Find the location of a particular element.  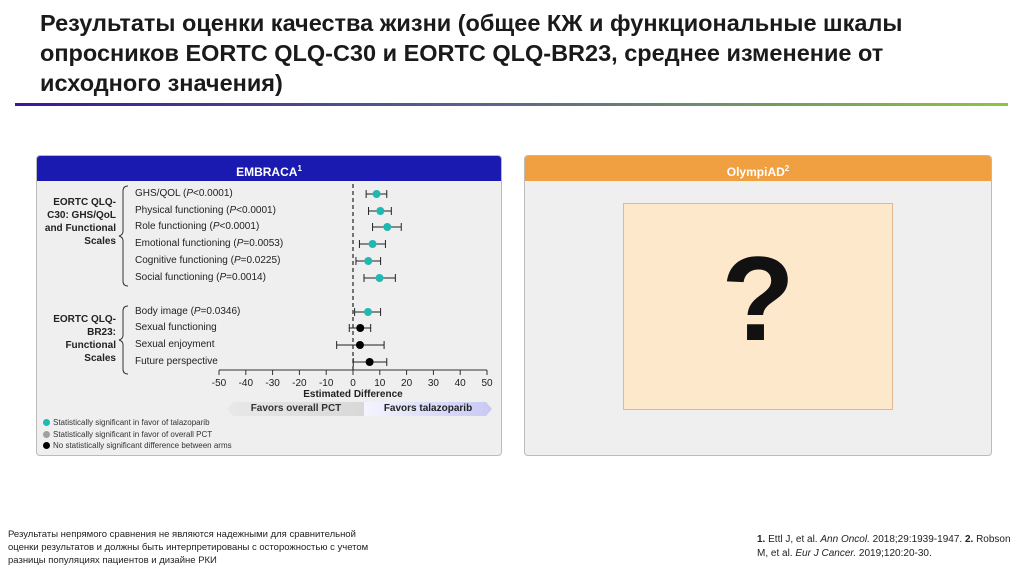

embraca-ref-sup: 1 is located at coordinates (299, 168).